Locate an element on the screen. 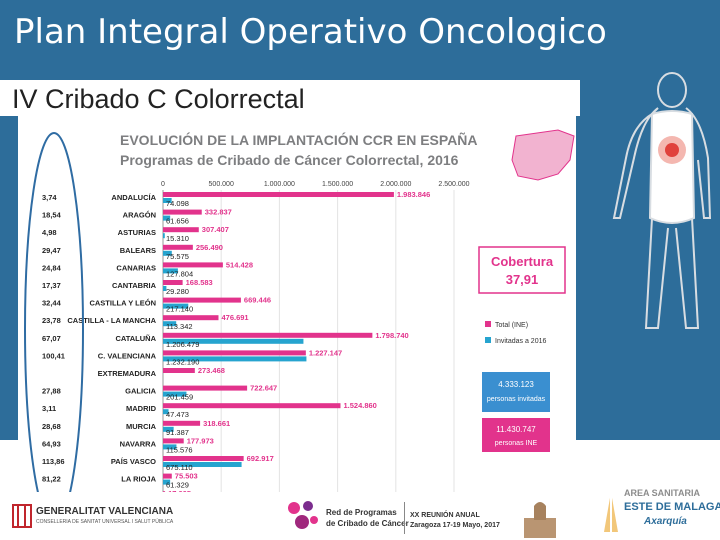 The height and width of the screenshot is (540, 720). x-tick-label: 2.500.000 is located at coordinates (453, 184).